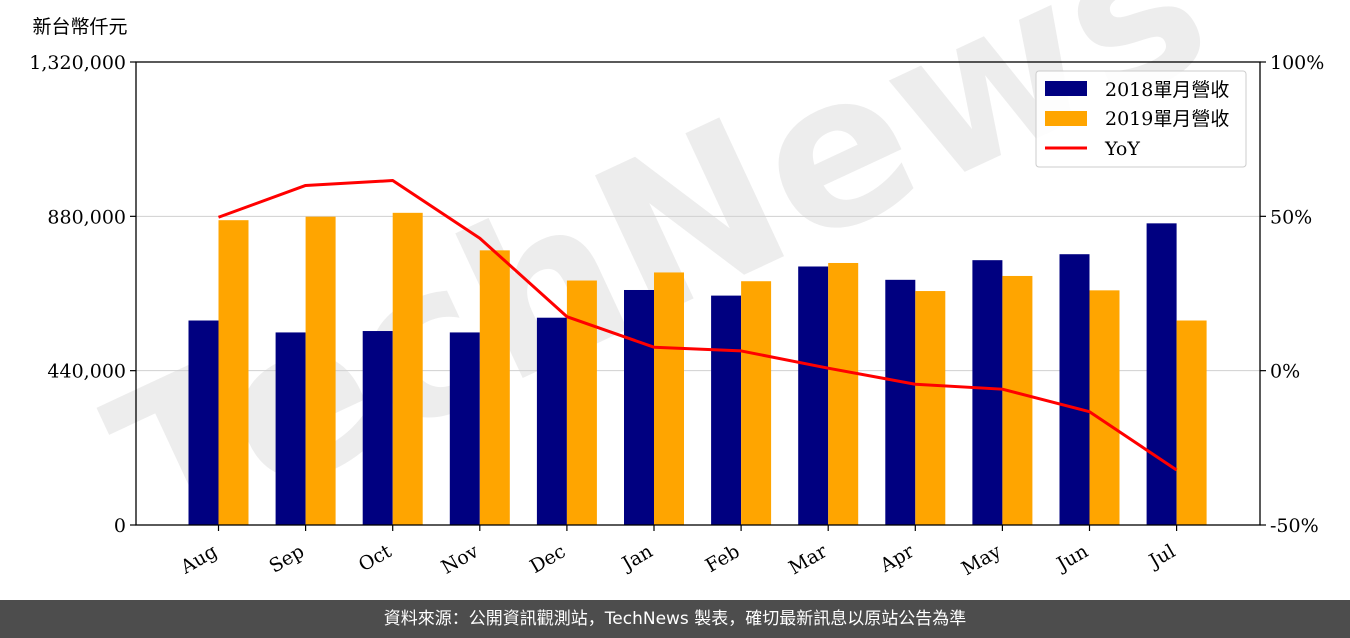 This screenshot has height=638, width=1350. What do you see at coordinates (375, 558) in the screenshot?
I see `x-tick-label-oct: Oct` at bounding box center [375, 558].